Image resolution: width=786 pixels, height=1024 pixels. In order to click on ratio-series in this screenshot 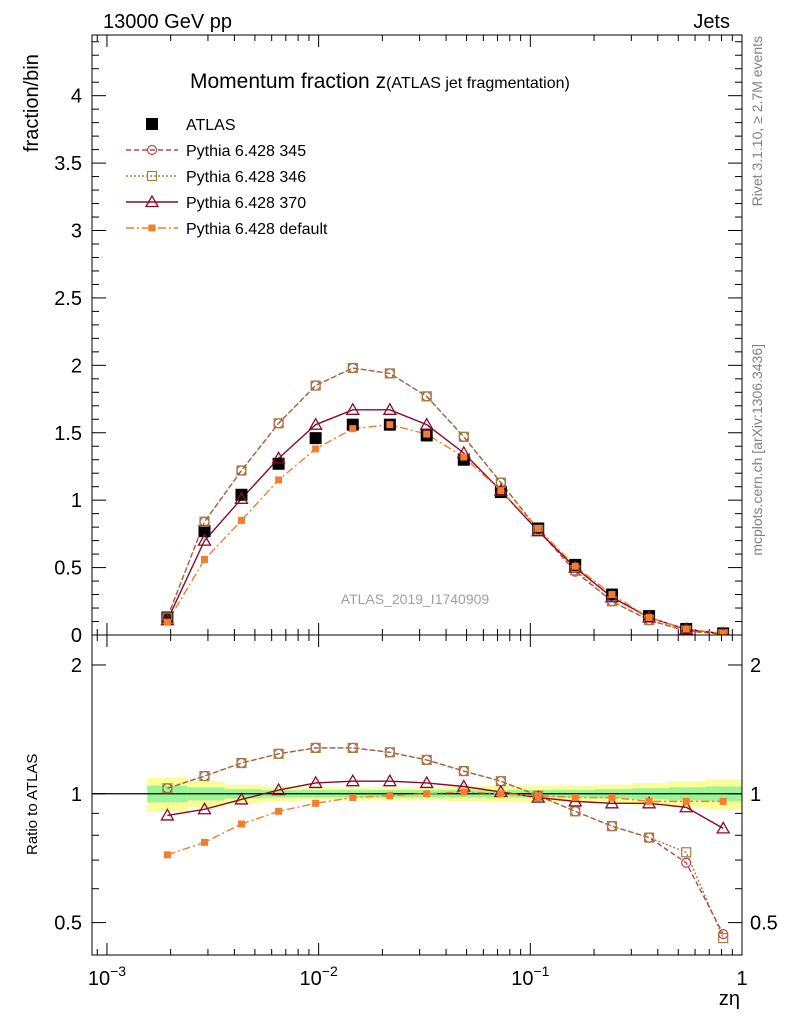, I will do `click(445, 843)`.